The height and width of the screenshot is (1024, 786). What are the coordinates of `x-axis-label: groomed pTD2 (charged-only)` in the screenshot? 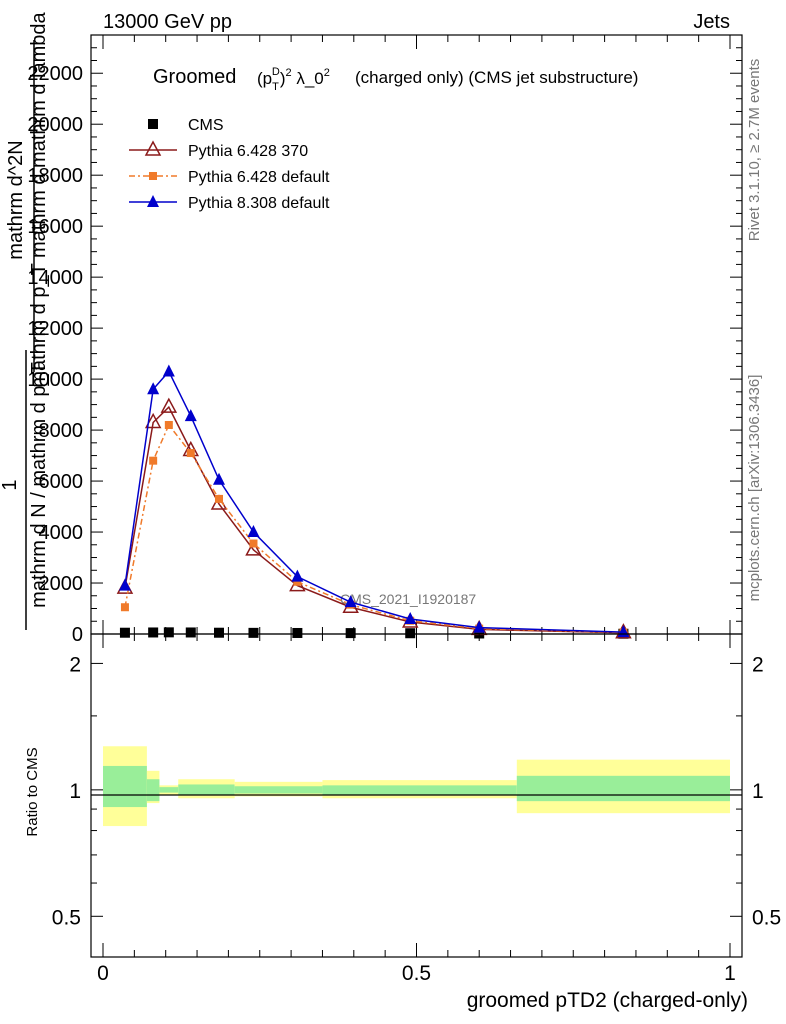 It's located at (607, 1000).